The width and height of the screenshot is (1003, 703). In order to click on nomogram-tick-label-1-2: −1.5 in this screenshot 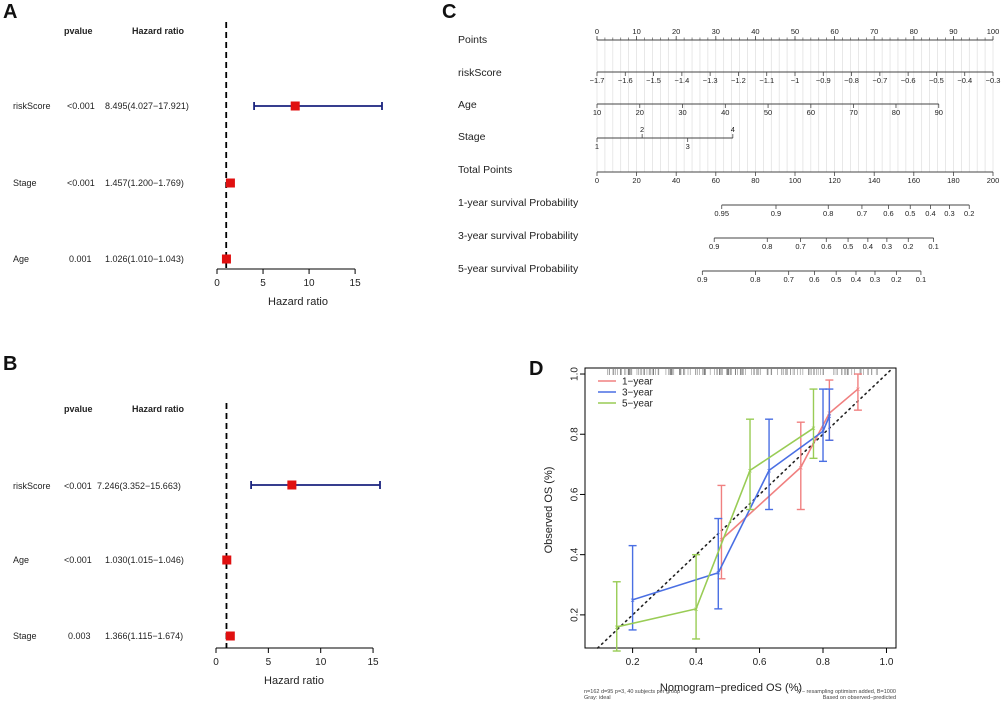, I will do `click(653, 80)`.